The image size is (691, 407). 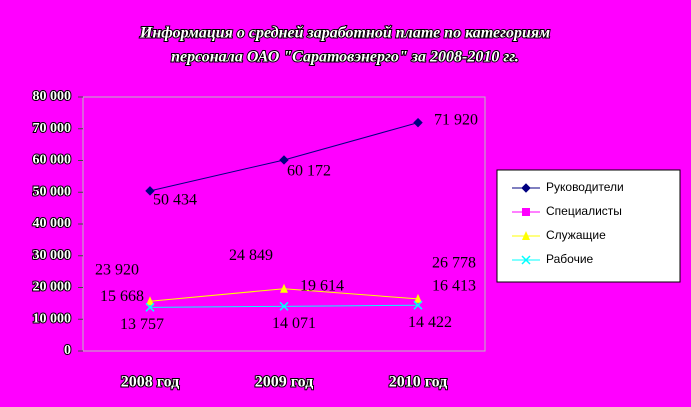 What do you see at coordinates (52, 160) in the screenshot?
I see `y-tick-label: 60 000` at bounding box center [52, 160].